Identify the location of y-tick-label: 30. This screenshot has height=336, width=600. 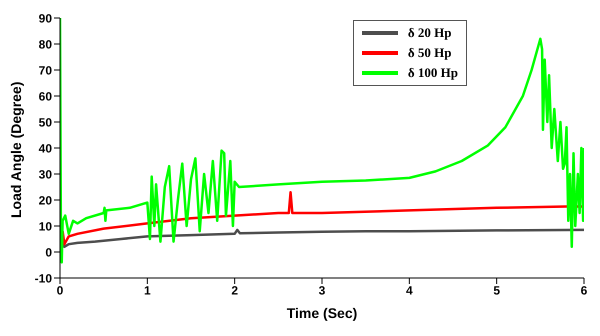
(45, 174).